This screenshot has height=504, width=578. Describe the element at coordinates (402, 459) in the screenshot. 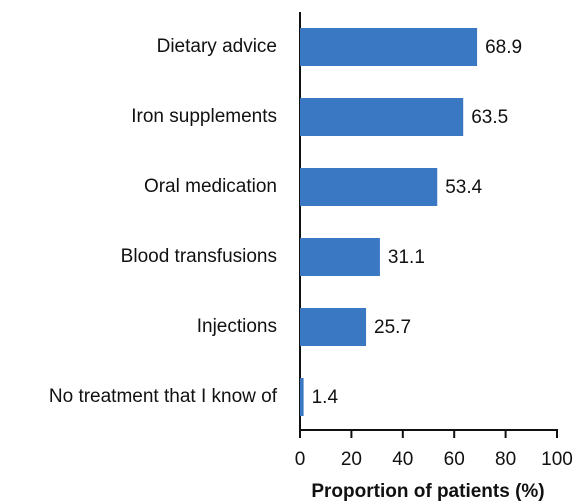

I see `x-tick-label: 40` at that location.